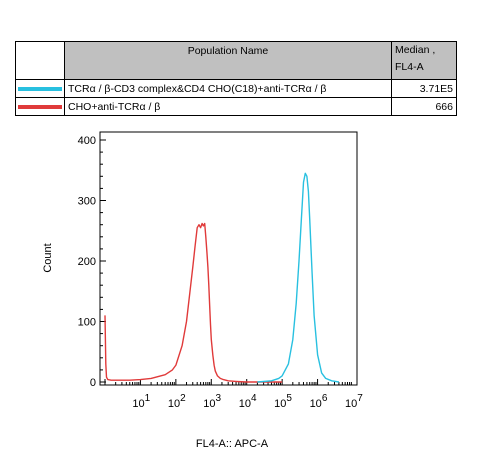  What do you see at coordinates (48, 257) in the screenshot?
I see `y-axis-label: Count` at bounding box center [48, 257].